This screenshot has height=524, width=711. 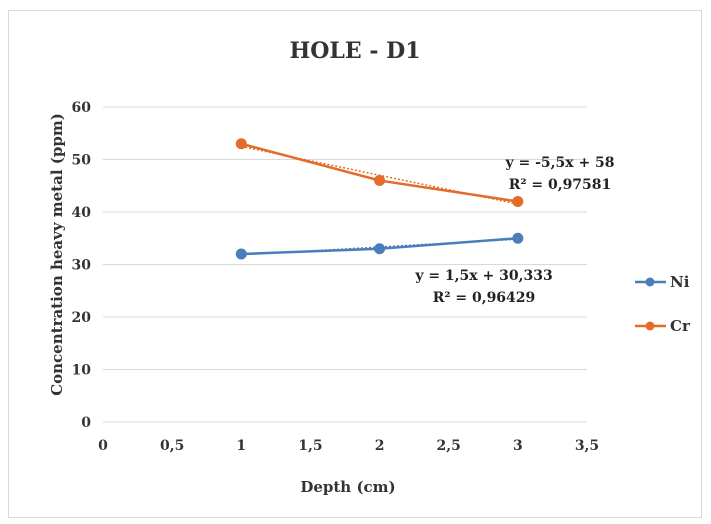 I want to click on series-group, so click(x=379, y=199).